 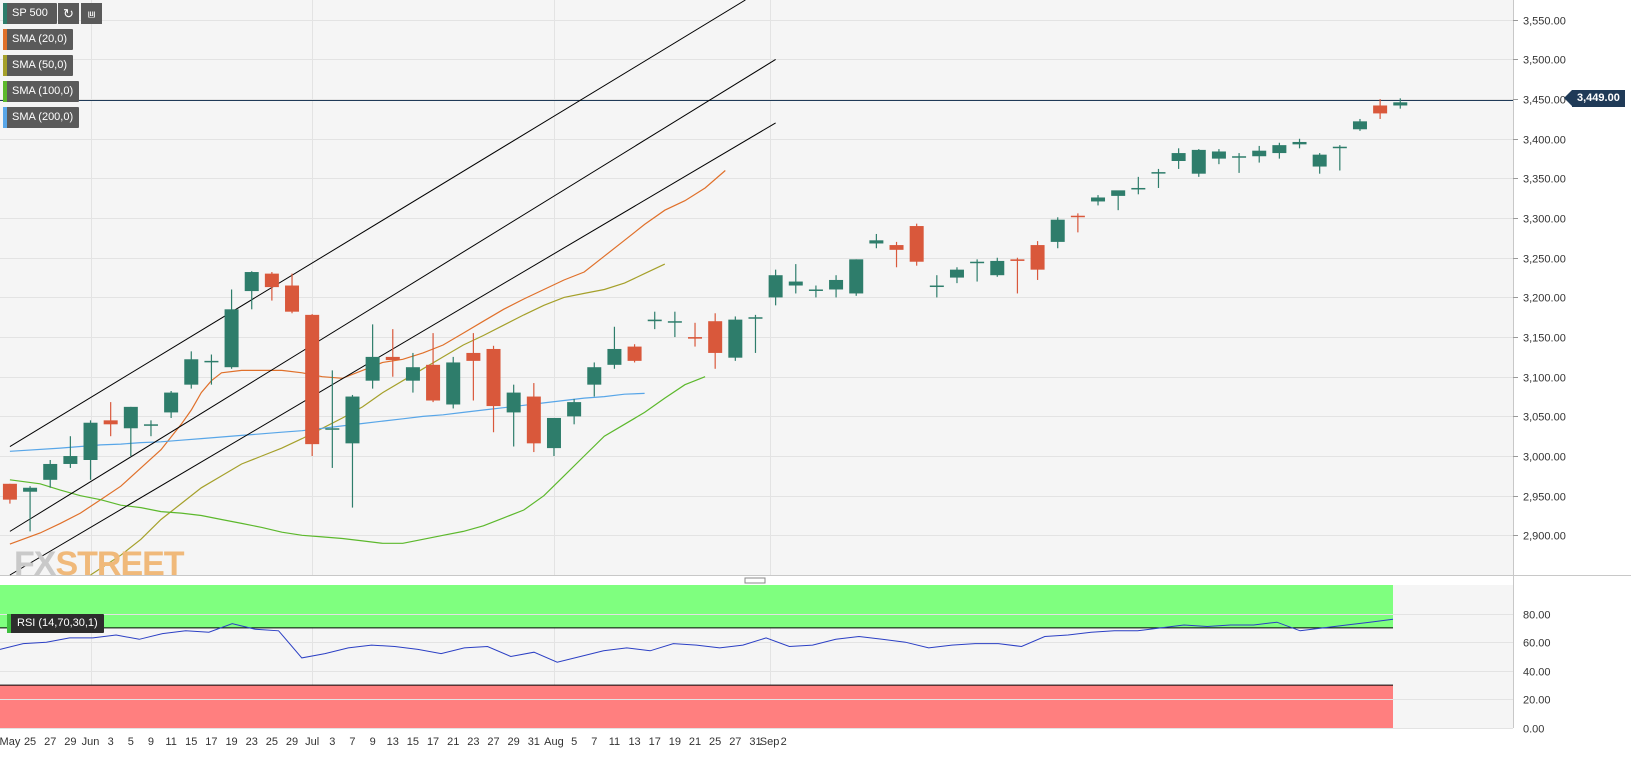 What do you see at coordinates (755, 742) in the screenshot?
I see `date-tick-label: 31` at bounding box center [755, 742].